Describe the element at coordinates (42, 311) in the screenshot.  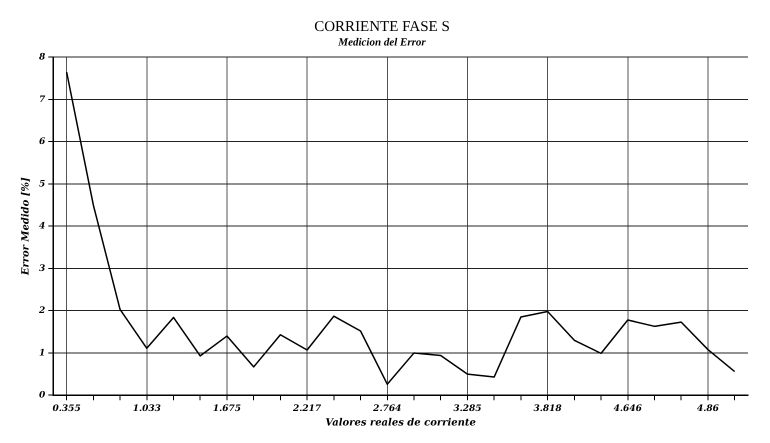
I see `y-tick-label: 2` at that location.